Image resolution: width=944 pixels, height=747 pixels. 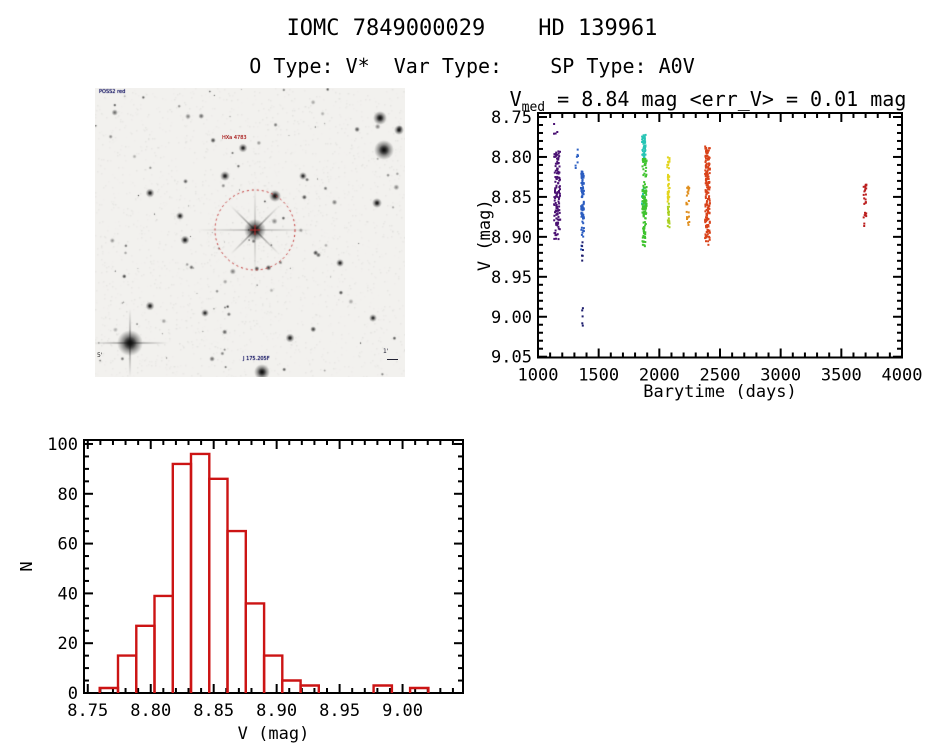 What do you see at coordinates (339, 711) in the screenshot?
I see `x-tick-label: 8.95` at bounding box center [339, 711].